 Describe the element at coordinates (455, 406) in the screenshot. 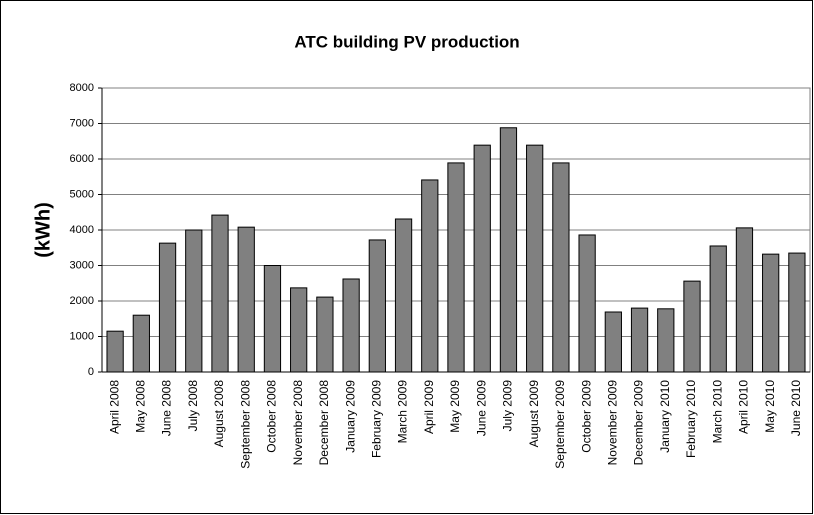

I see `x-tick-label: May 2009` at that location.